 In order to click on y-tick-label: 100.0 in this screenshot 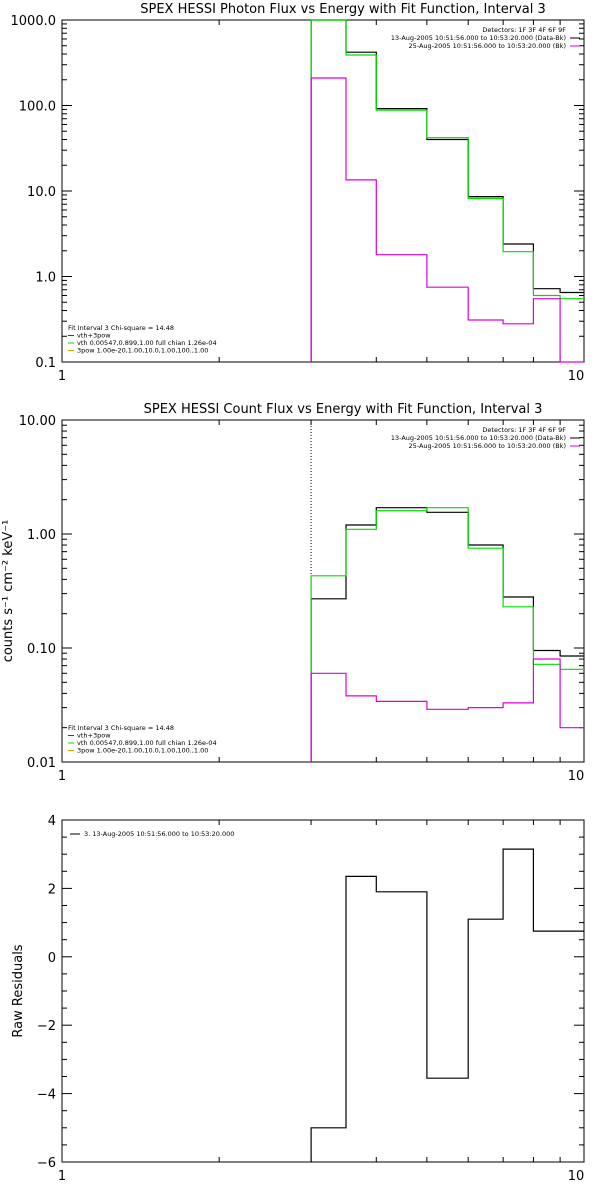, I will do `click(37, 107)`.